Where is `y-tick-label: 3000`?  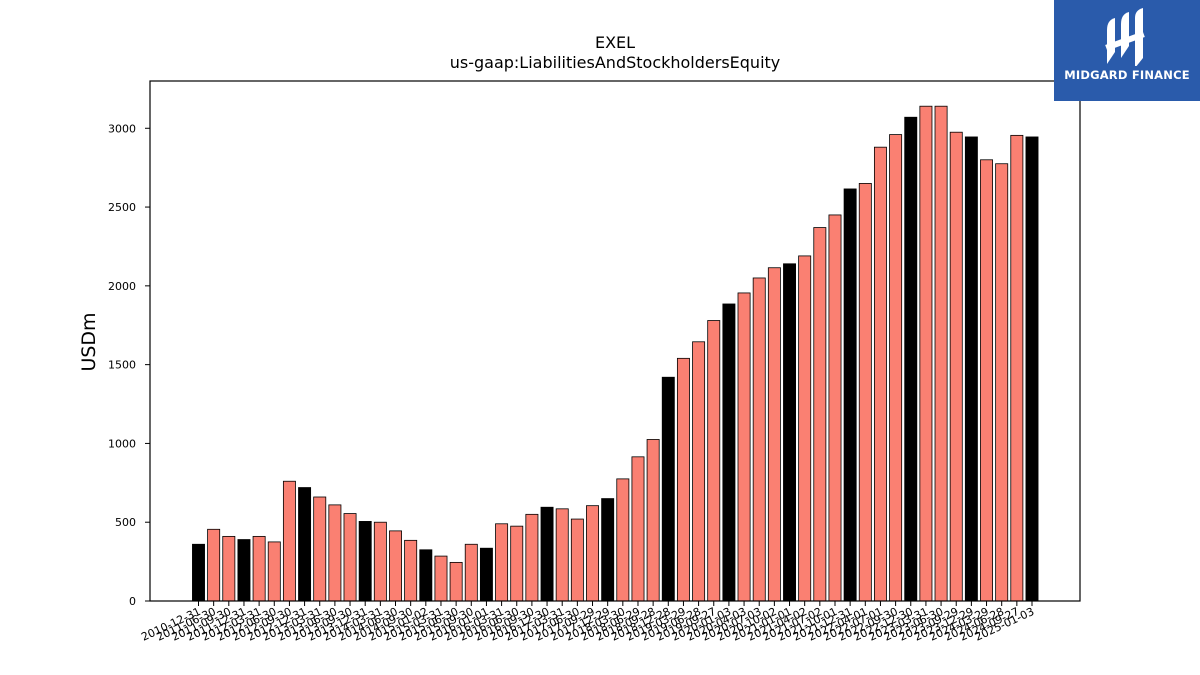 y-tick-label: 3000 is located at coordinates (122, 128).